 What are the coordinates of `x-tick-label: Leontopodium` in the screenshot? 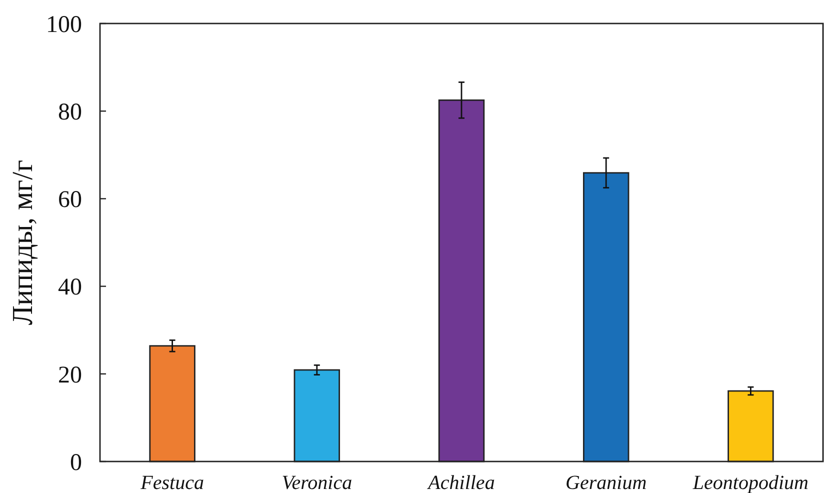 It's located at (750, 482).